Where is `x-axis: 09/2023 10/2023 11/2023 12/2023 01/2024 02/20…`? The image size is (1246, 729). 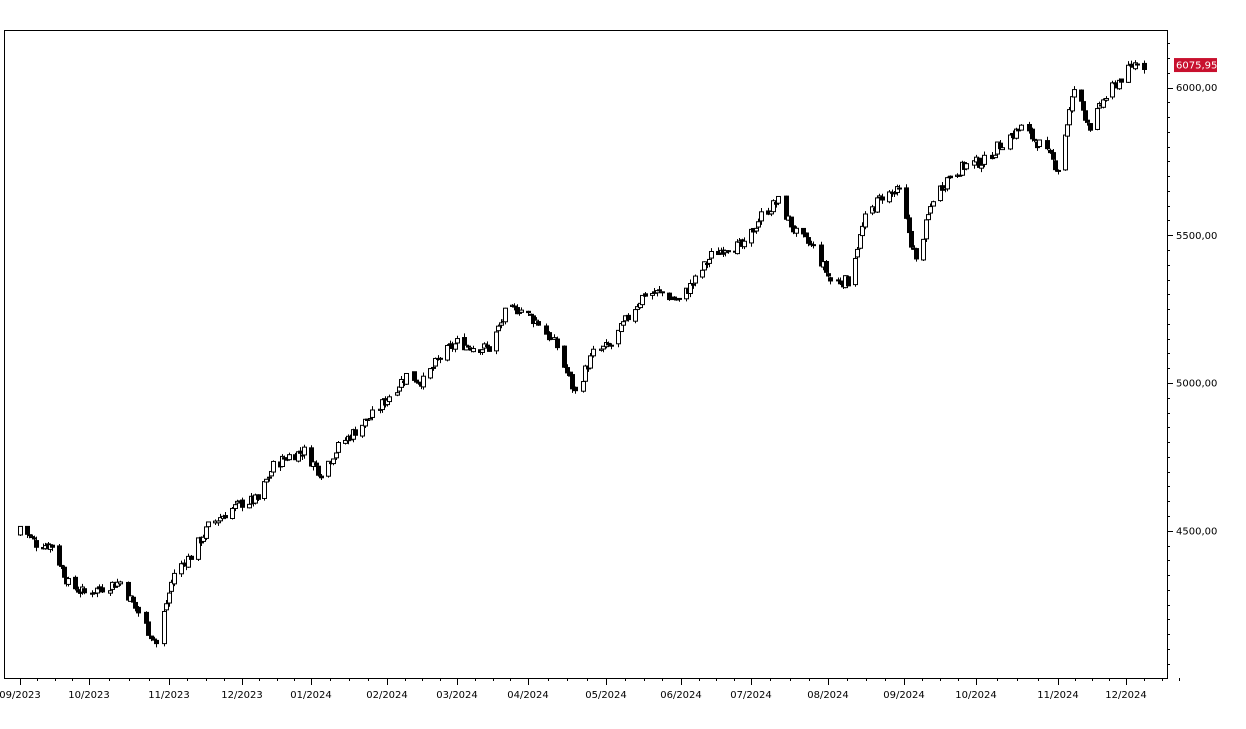
x-axis: 09/2023 10/2023 11/2023 12/2023 01/2024 02/20… is located at coordinates (590, 689).